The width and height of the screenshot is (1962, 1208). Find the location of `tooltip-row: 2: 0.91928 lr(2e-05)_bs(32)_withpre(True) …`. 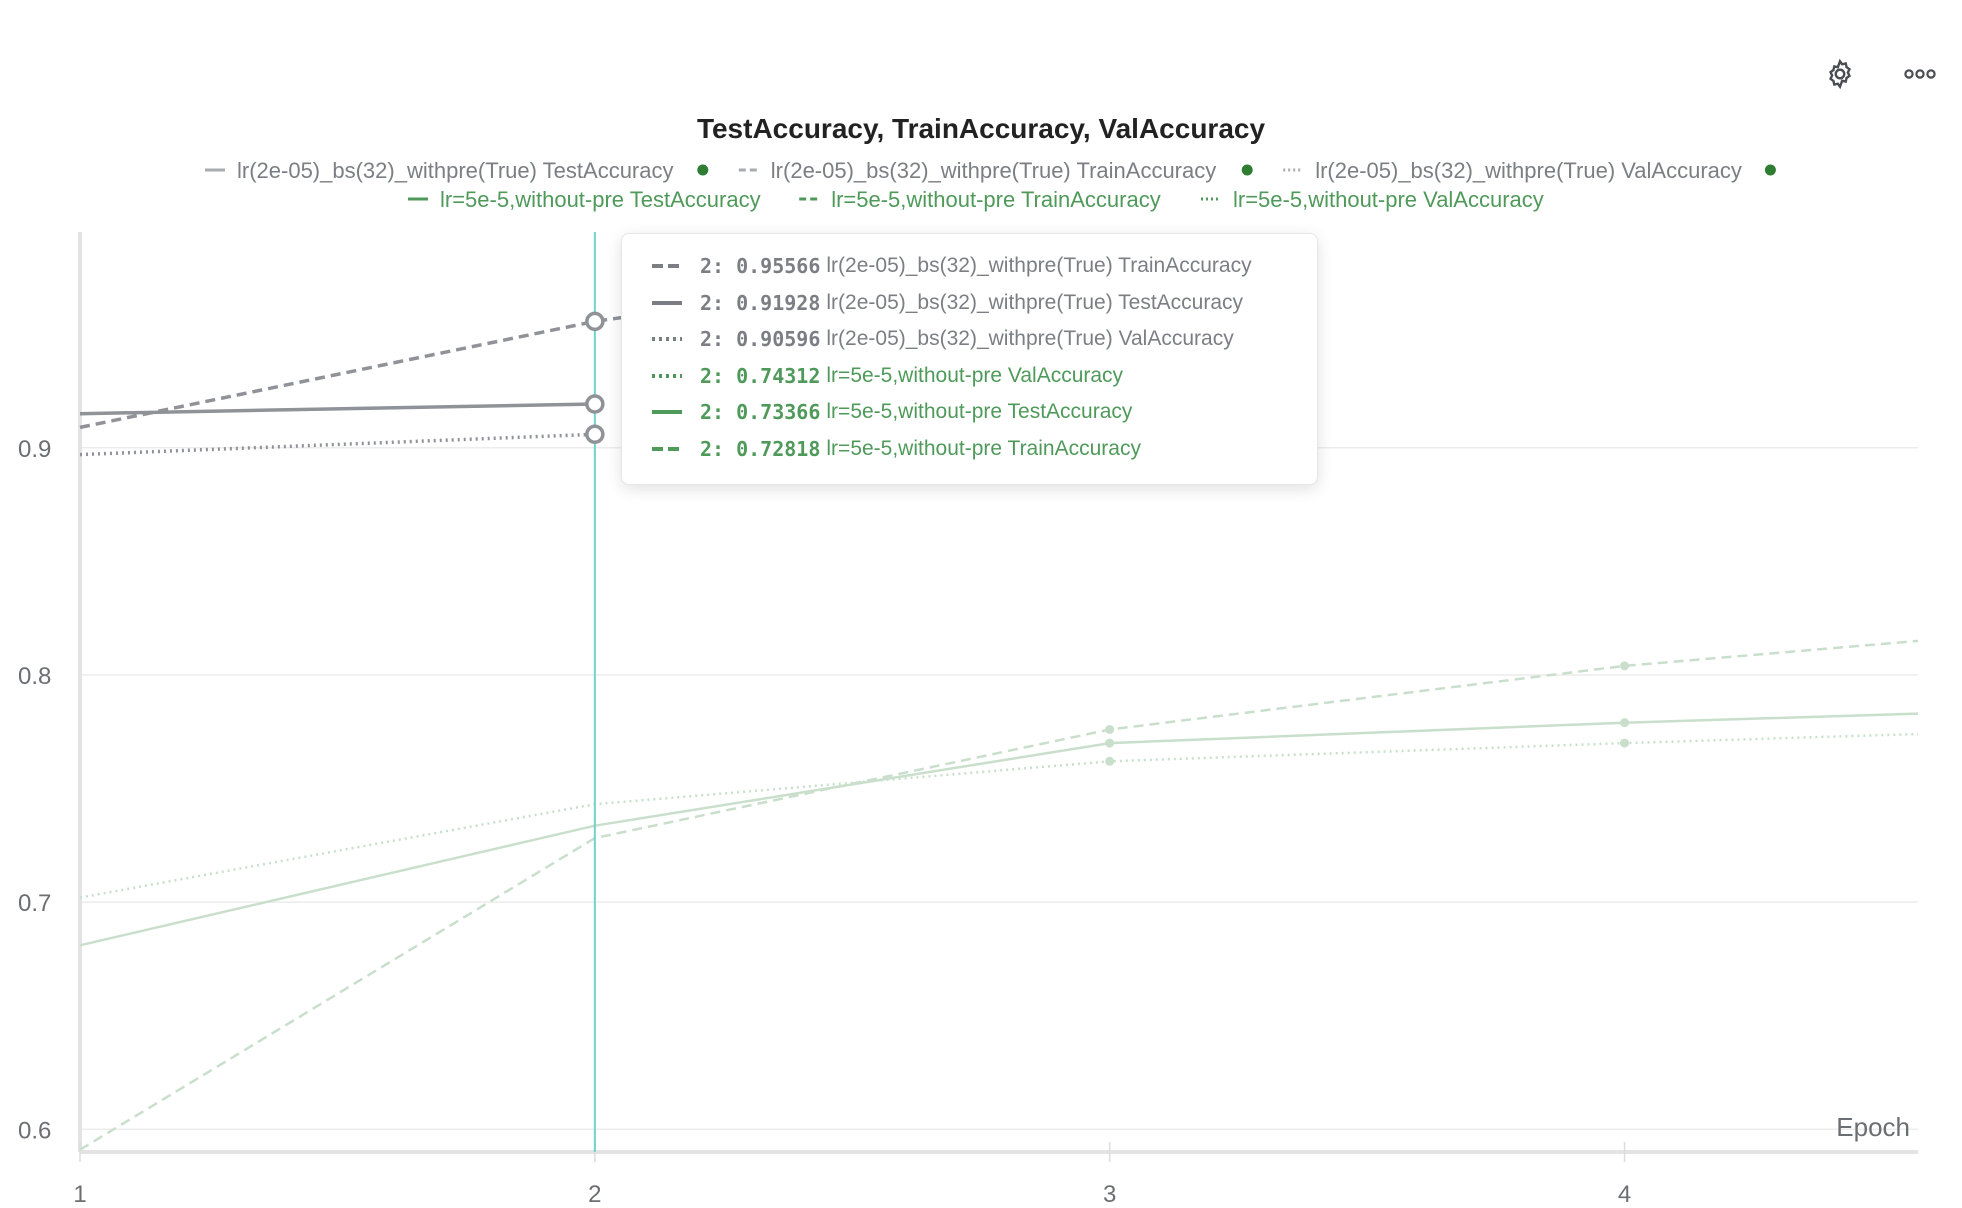

tooltip-row: 2: 0.91928 lr(2e-05)_bs(32)_withpre(True) … is located at coordinates (984, 303).